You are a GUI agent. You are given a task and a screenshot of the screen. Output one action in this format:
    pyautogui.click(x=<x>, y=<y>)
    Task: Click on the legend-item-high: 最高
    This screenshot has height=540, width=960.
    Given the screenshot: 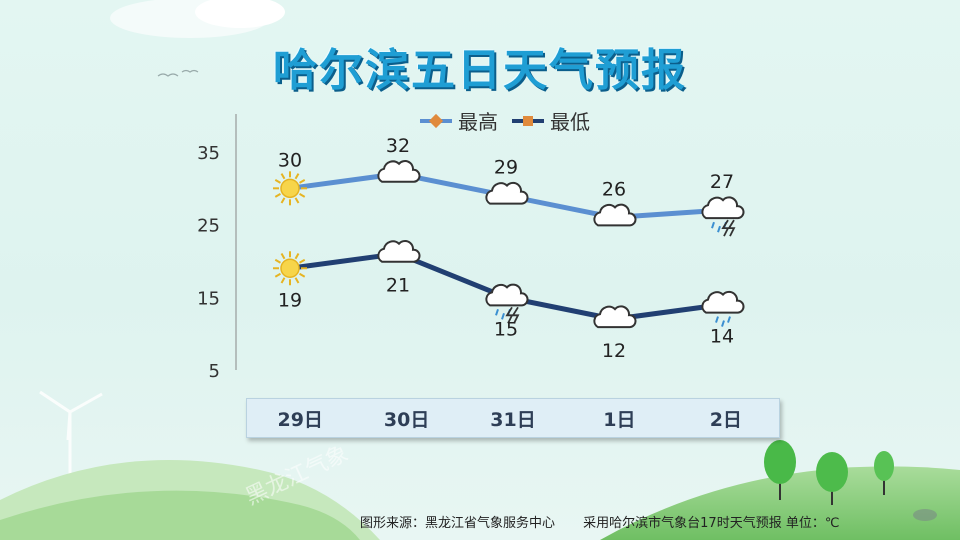 What is the action you would take?
    pyautogui.click(x=459, y=122)
    